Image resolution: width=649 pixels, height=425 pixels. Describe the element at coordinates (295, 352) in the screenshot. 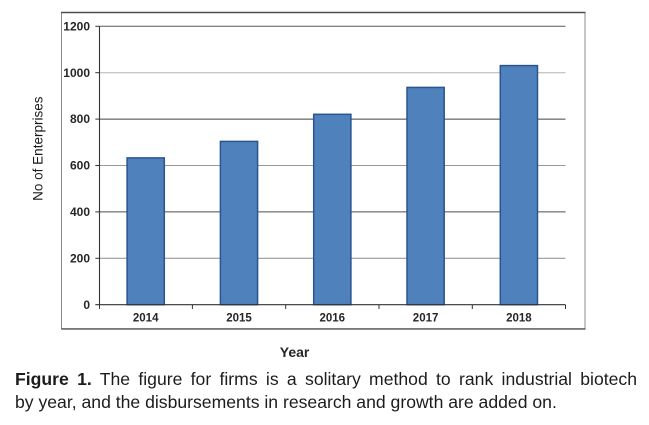

I see `svg-text: Year` at that location.